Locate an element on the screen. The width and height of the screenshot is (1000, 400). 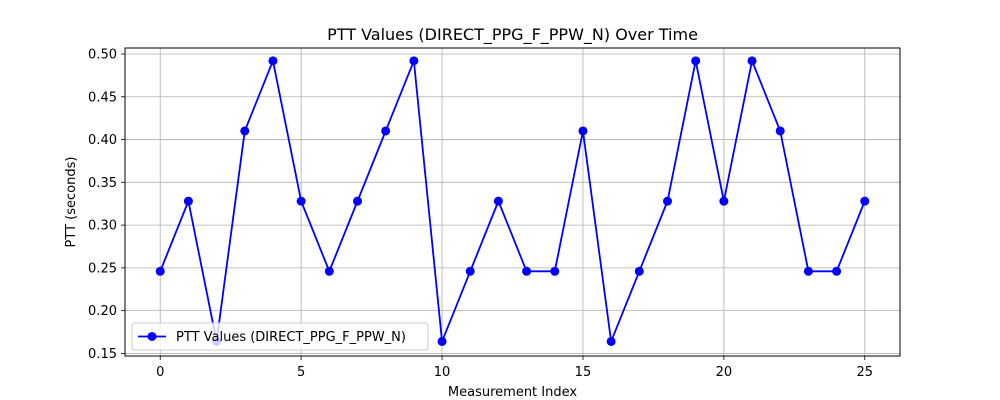
legend-box is located at coordinates (280, 336).